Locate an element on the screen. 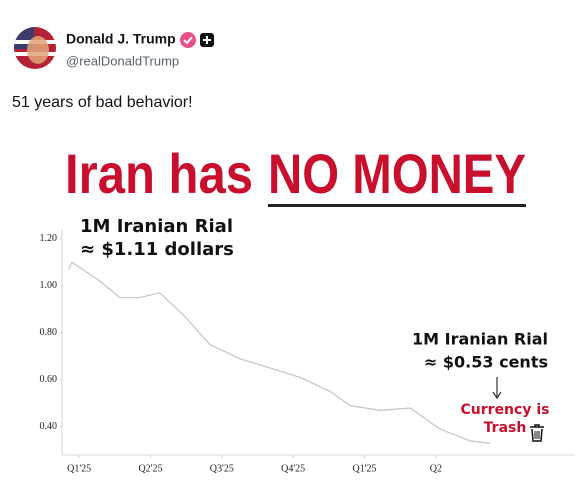 This screenshot has height=488, width=586. y-tick-label: 1.20 is located at coordinates (49, 238).